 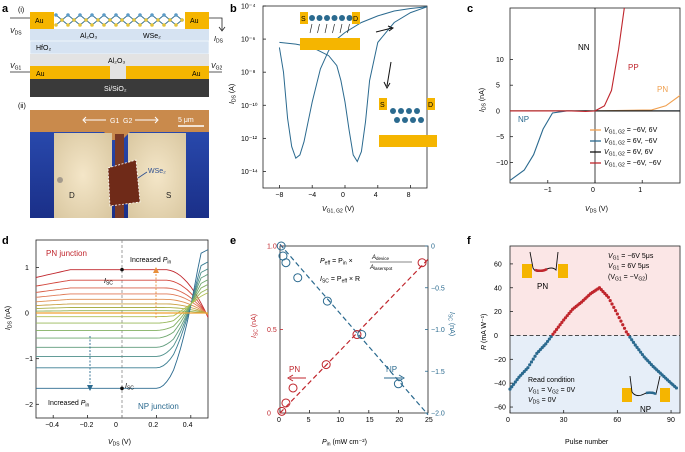 What do you see at coordinates (343, 195) in the screenshot?
I see `b-x-tick-label: 0` at bounding box center [343, 195].